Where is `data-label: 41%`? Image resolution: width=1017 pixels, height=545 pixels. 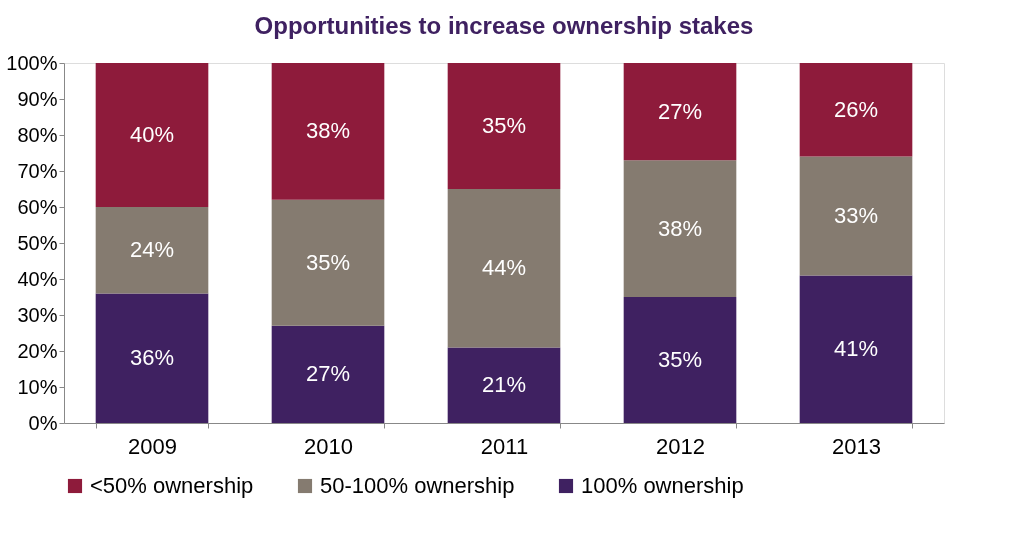
data-label: 41% is located at coordinates (856, 349).